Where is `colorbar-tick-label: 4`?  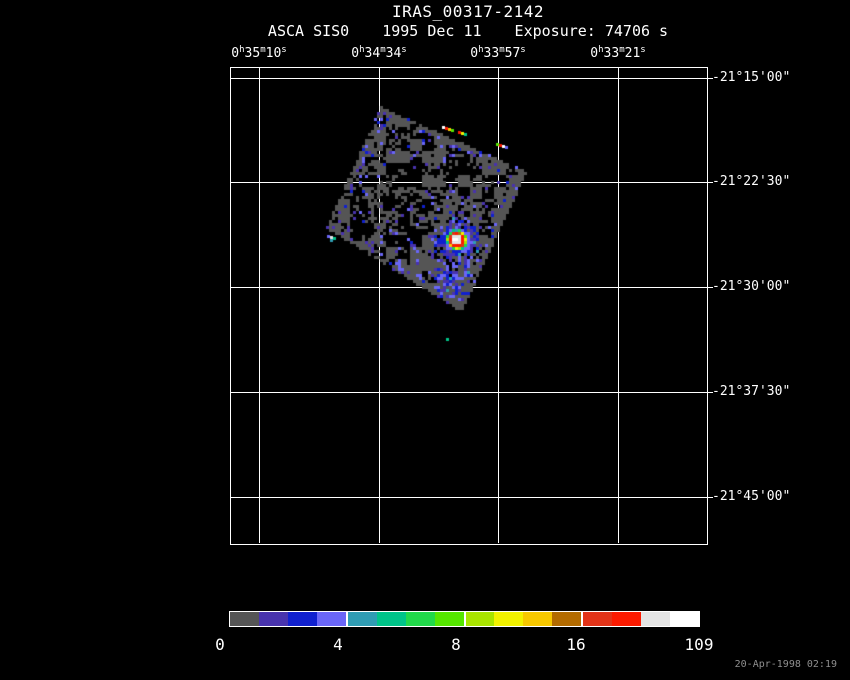 colorbar-tick-label: 4 is located at coordinates (338, 644).